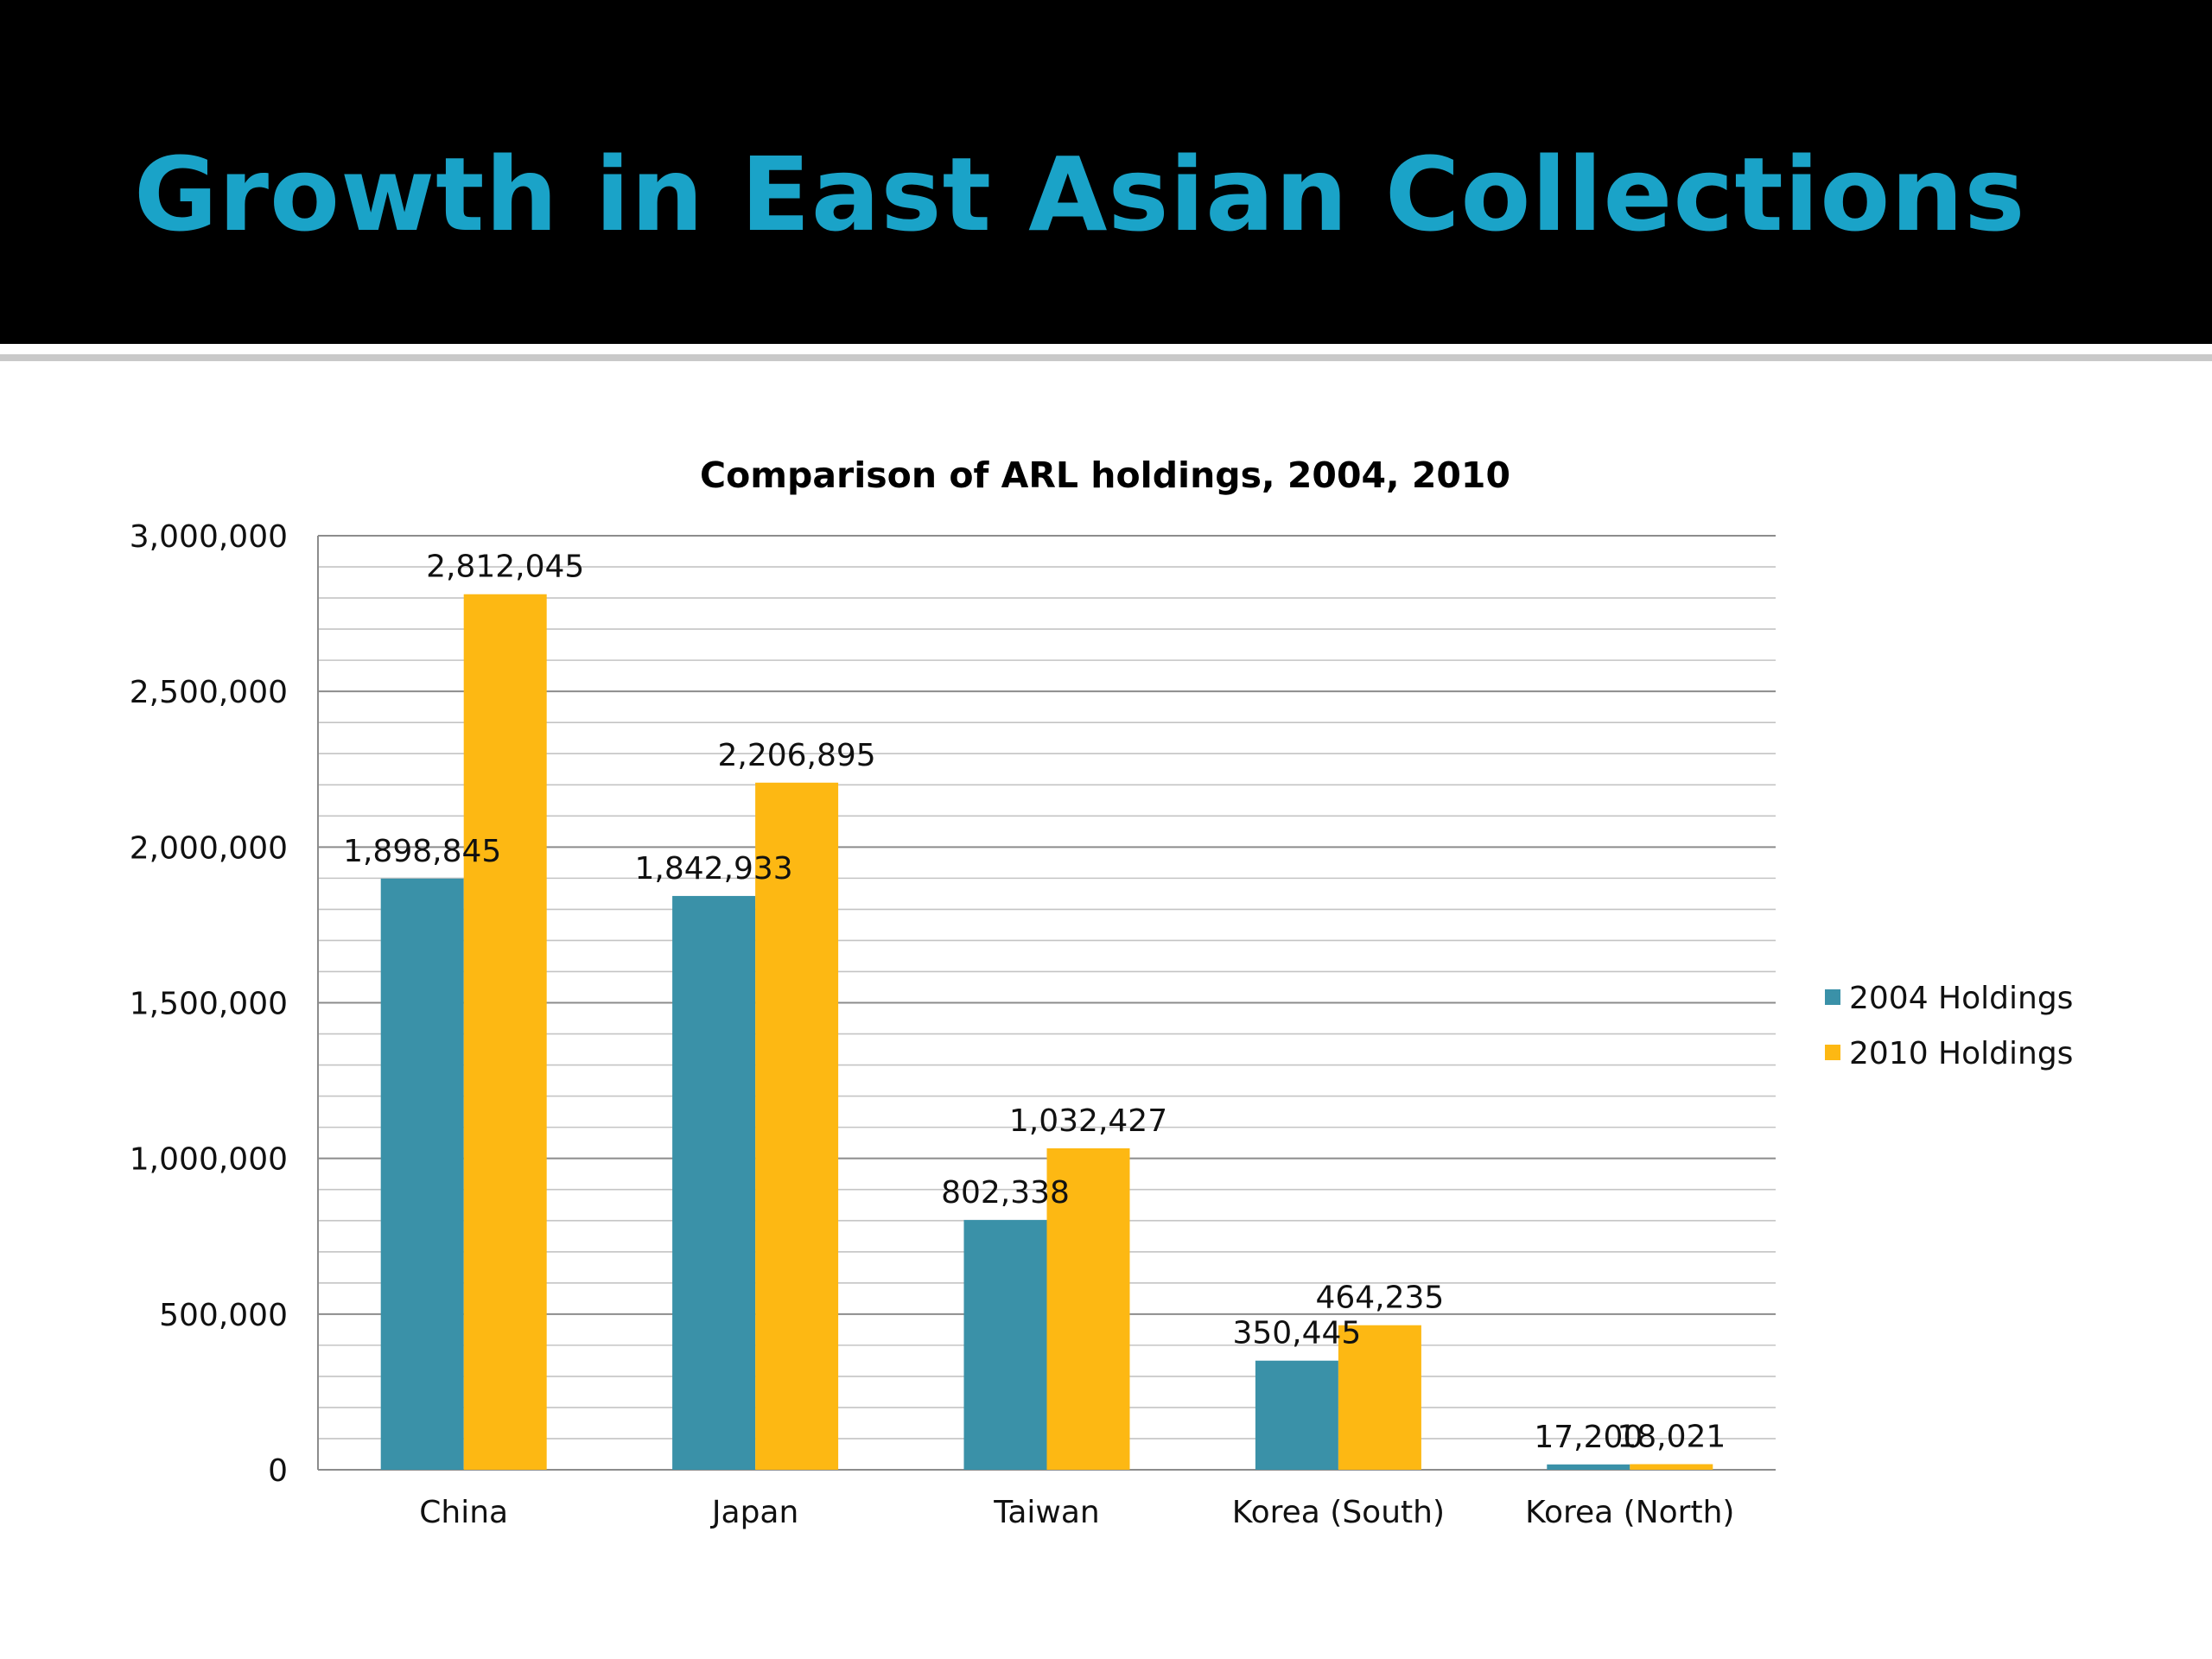  Describe the element at coordinates (422, 851) in the screenshot. I see `data-label: 1,898,845` at that location.